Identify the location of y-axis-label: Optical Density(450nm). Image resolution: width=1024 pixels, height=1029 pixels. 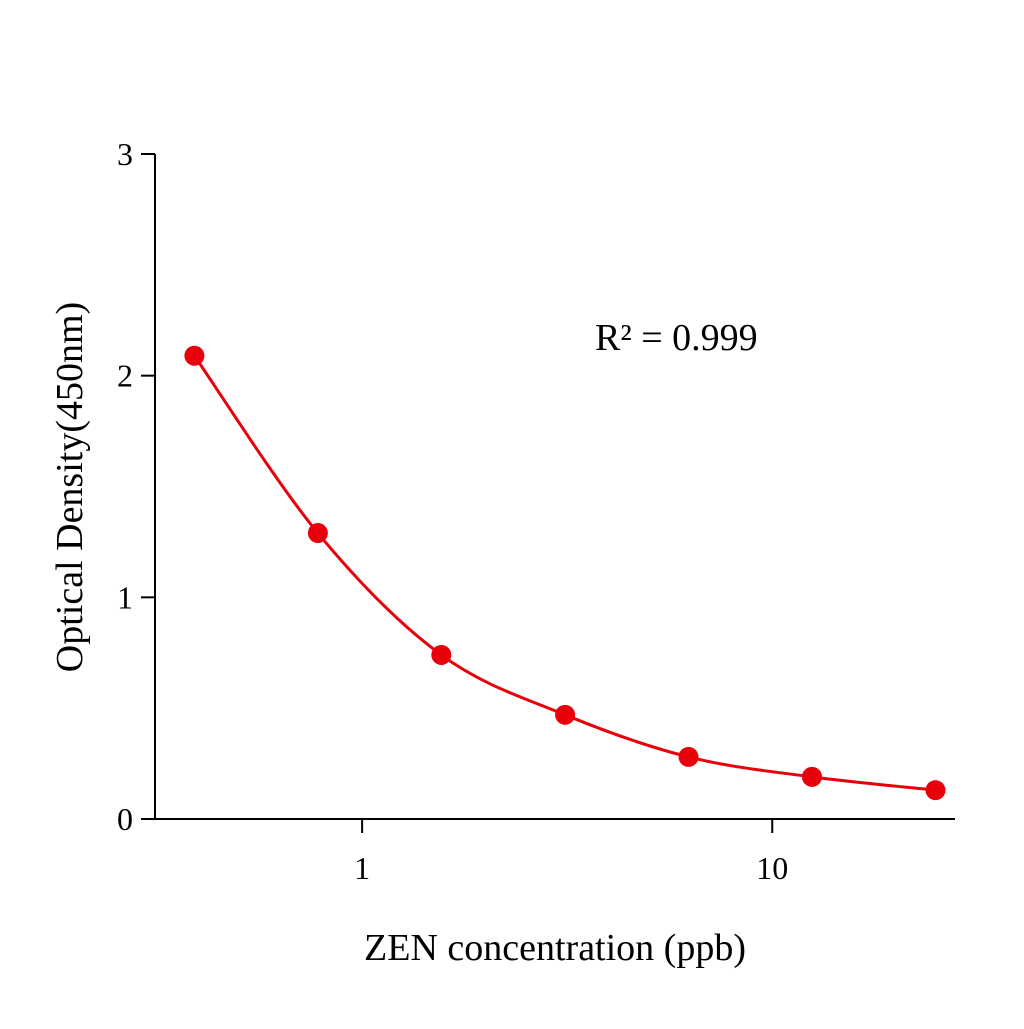
(70, 487).